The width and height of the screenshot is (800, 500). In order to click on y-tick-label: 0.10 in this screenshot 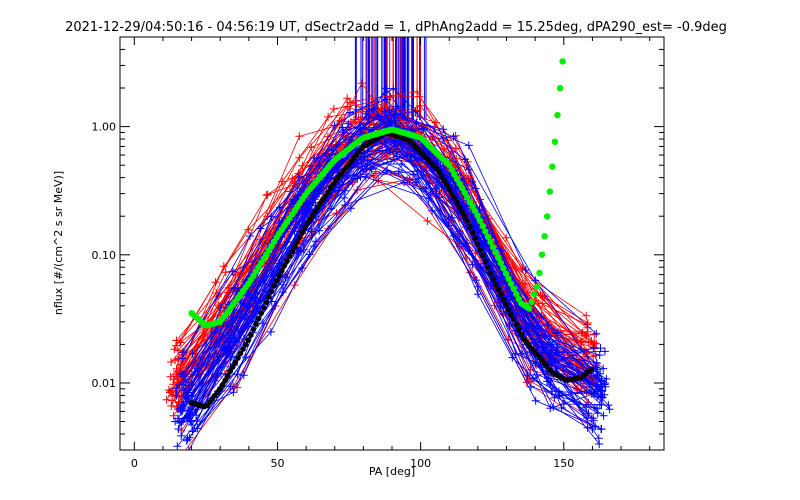, I will do `click(104, 255)`.